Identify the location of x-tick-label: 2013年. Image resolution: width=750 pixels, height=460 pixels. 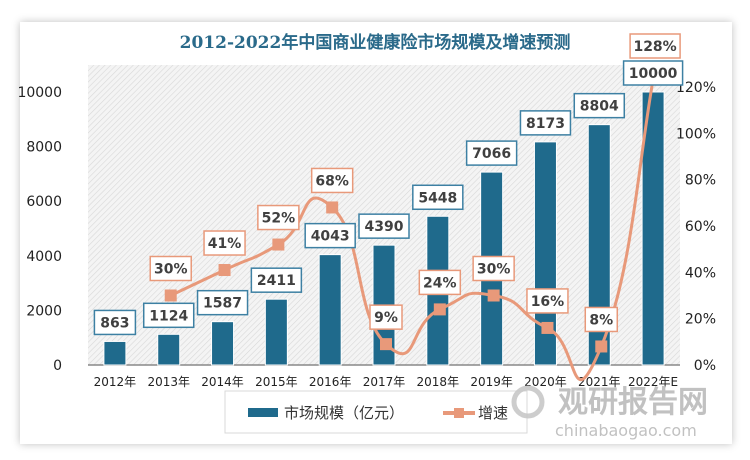
(168, 382).